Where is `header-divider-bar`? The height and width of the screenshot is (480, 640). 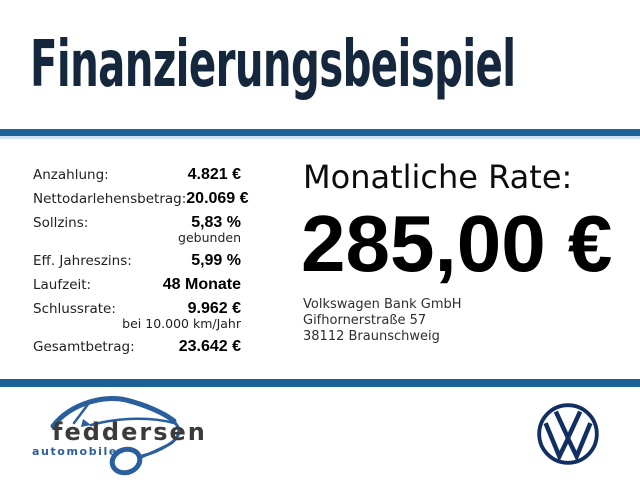 header-divider-bar is located at coordinates (320, 132).